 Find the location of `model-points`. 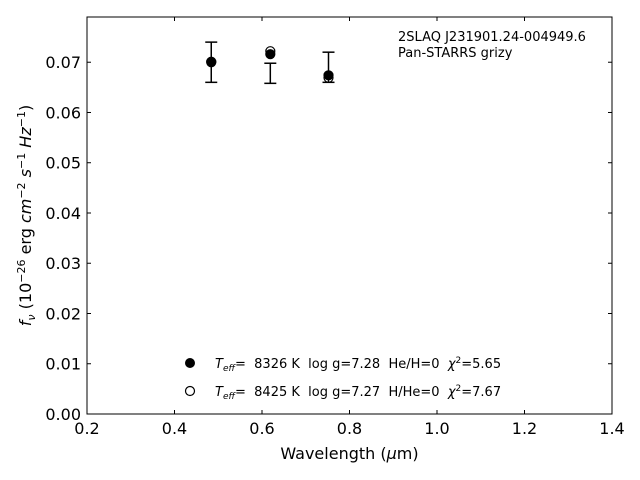

model-points is located at coordinates (270, 64).